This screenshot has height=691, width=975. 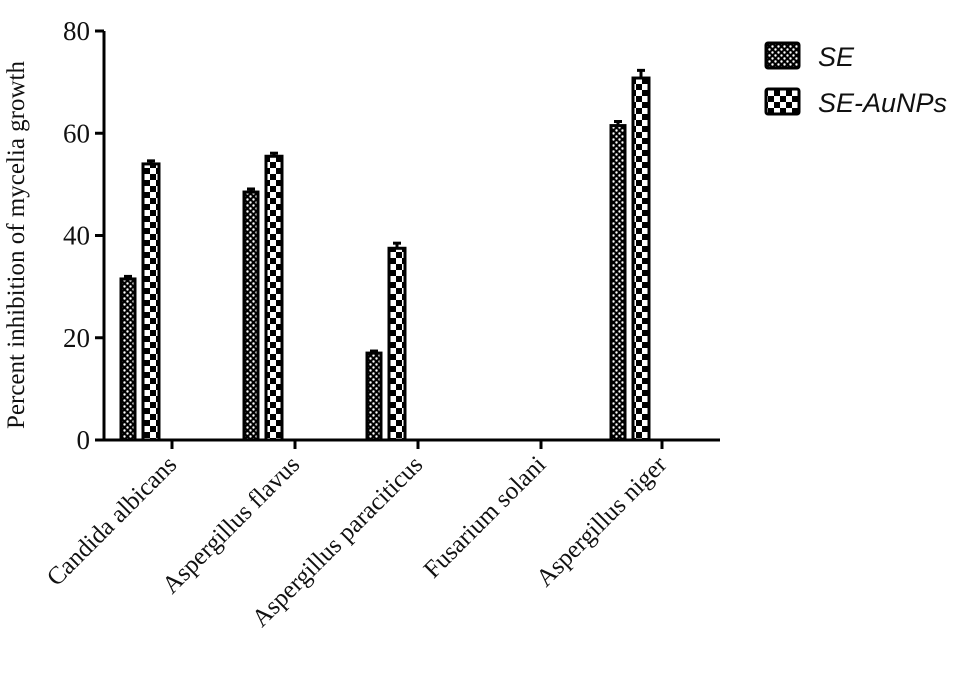 What do you see at coordinates (782, 101) in the screenshot?
I see `legend-swatch-se-aunps` at bounding box center [782, 101].